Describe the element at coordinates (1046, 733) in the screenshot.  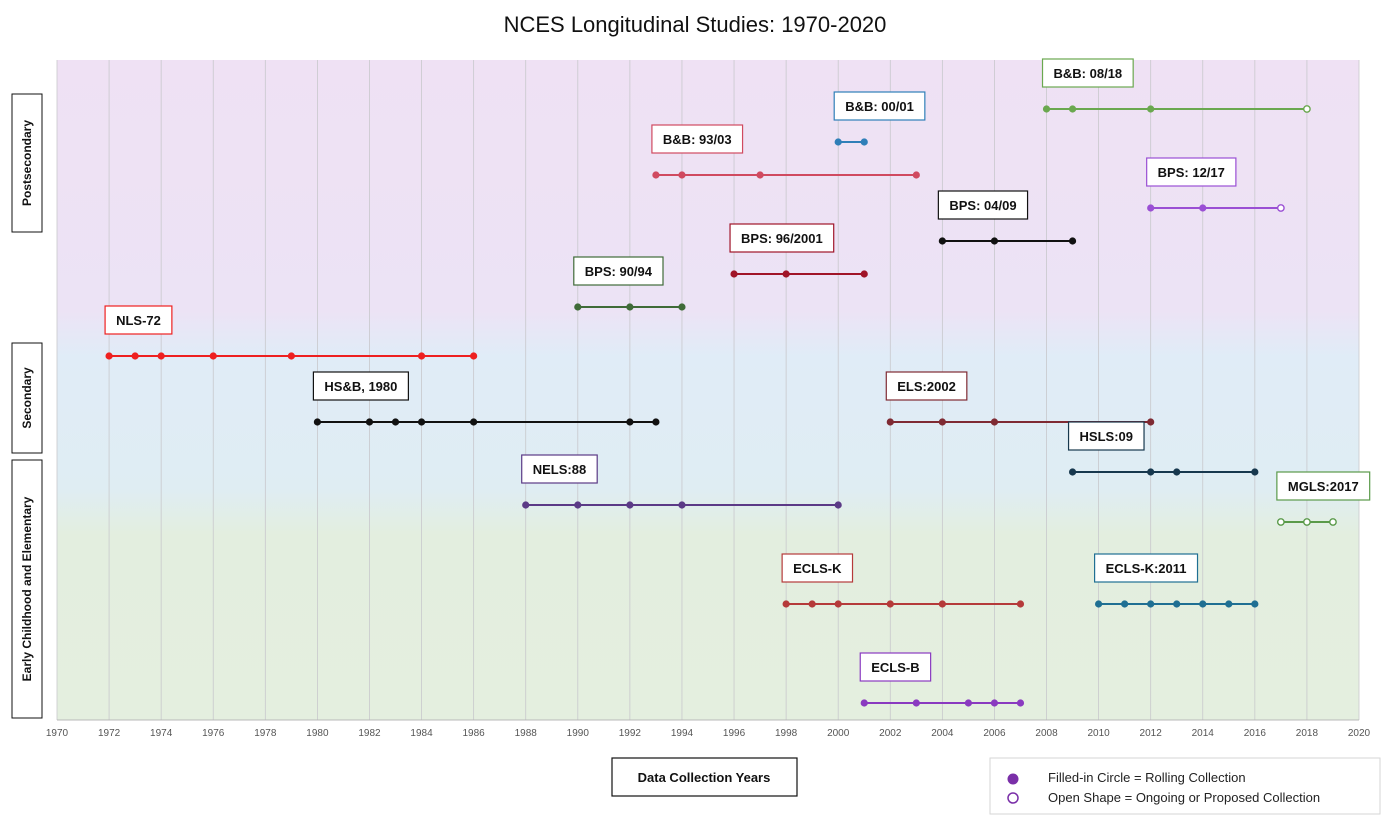
I see `x-tick-label: 2008` at that location.